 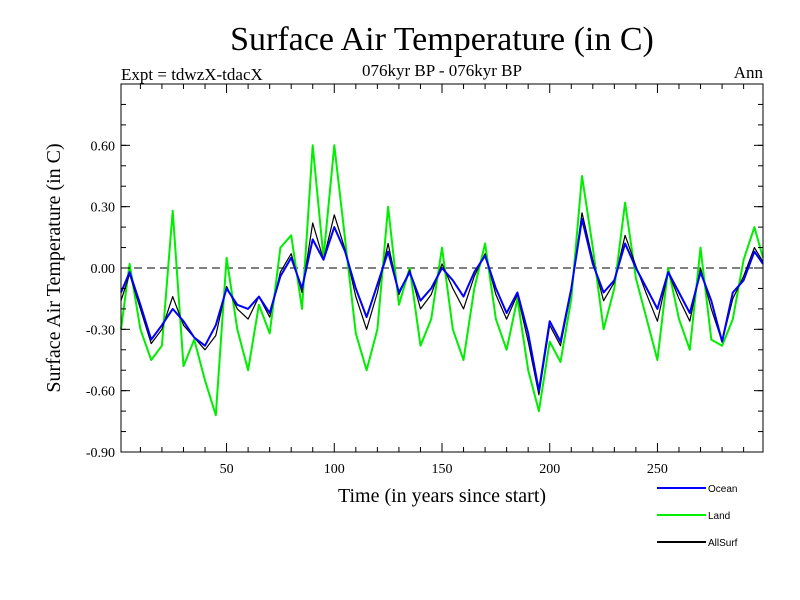 I want to click on x-axis-label: Time (in years since start), so click(x=442, y=496).